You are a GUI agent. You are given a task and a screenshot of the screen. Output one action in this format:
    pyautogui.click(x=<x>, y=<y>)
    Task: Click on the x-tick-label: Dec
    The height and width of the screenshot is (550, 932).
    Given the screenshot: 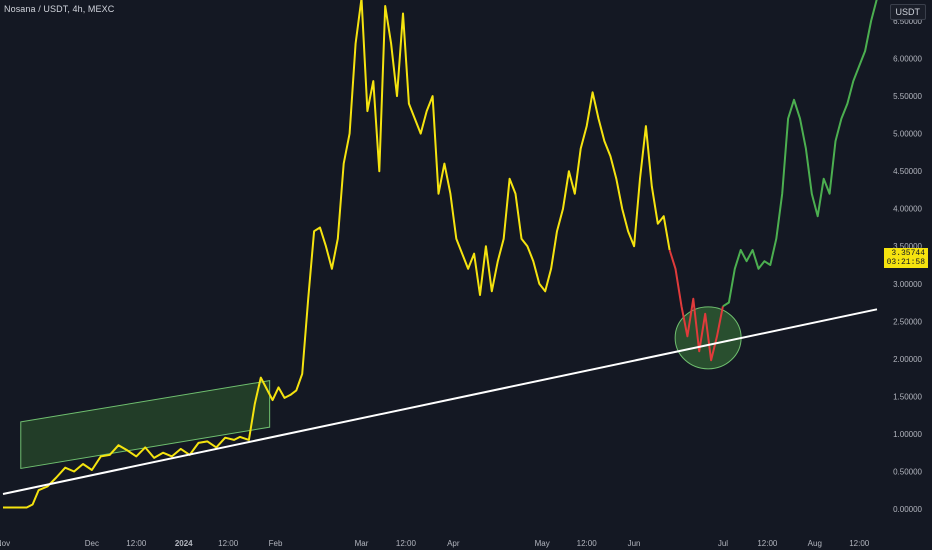 What is the action you would take?
    pyautogui.click(x=92, y=543)
    